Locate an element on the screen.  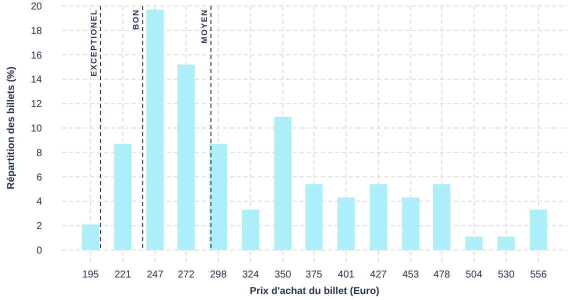
y-axis-title: Répartition des billets (%) is located at coordinates (11, 128).